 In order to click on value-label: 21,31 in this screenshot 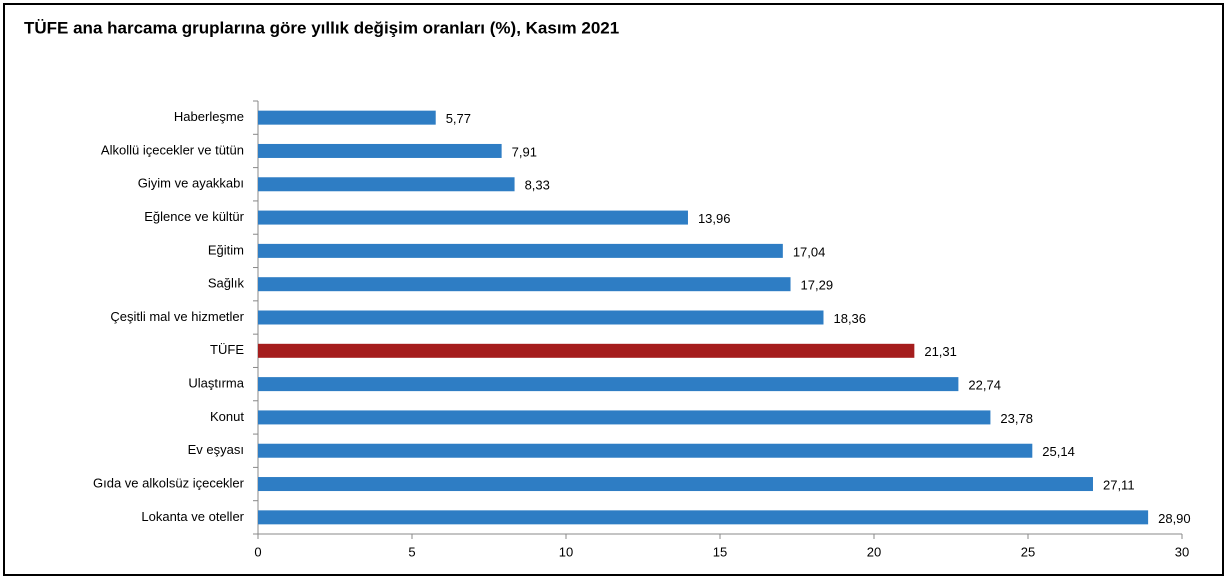, I will do `click(940, 351)`.